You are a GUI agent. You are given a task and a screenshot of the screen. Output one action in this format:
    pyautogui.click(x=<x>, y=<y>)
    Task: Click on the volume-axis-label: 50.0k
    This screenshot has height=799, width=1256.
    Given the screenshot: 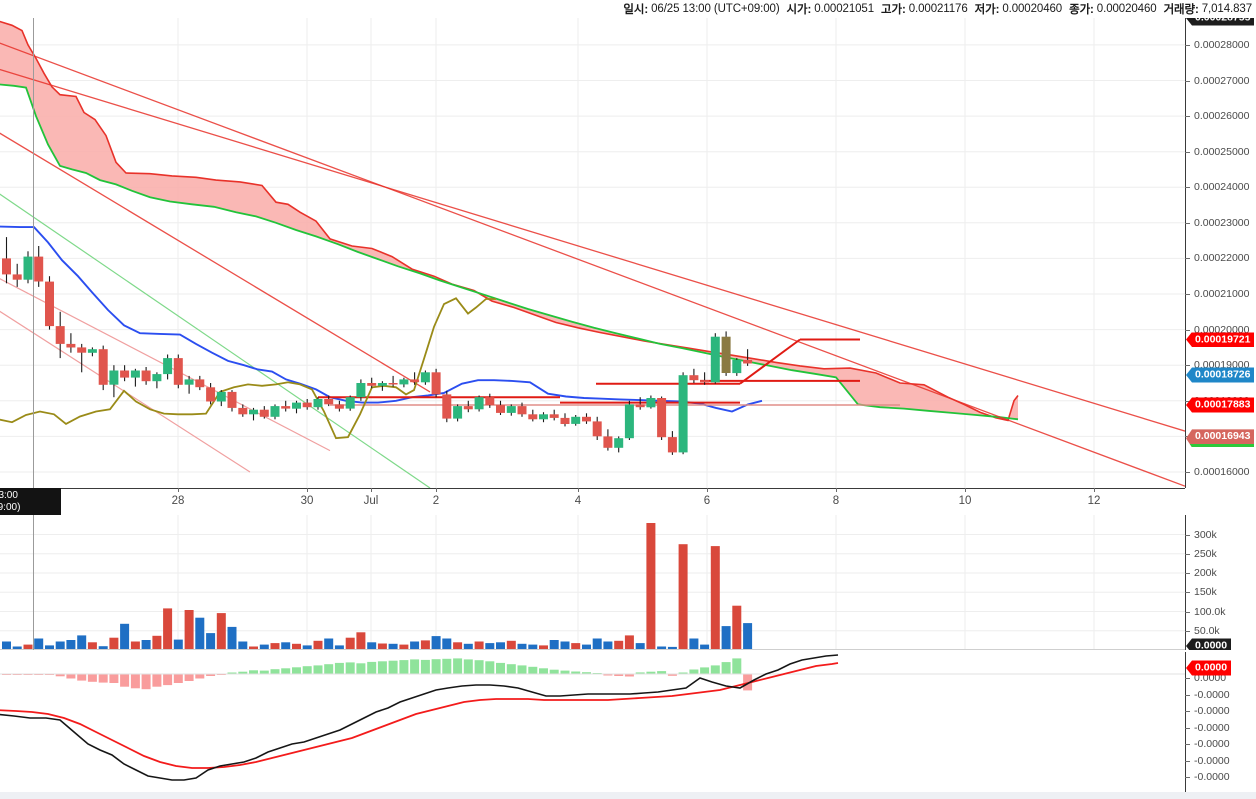 What is the action you would take?
    pyautogui.click(x=1207, y=630)
    